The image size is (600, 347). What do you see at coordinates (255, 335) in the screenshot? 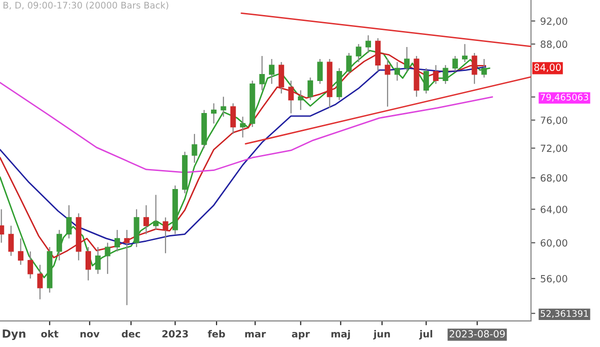
I see `x-tick-label: mar` at bounding box center [255, 335].